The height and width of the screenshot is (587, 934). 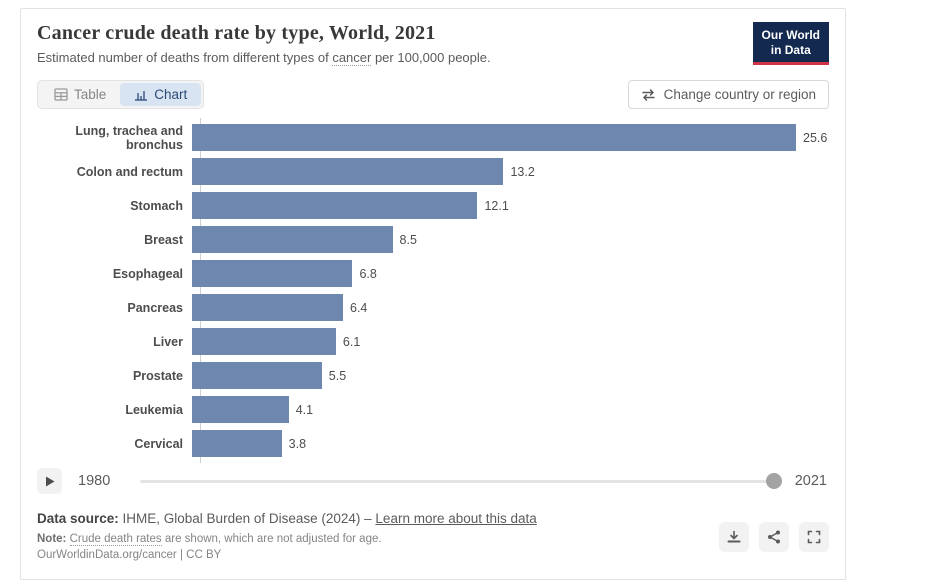 I want to click on timeline-track, so click(x=461, y=481).